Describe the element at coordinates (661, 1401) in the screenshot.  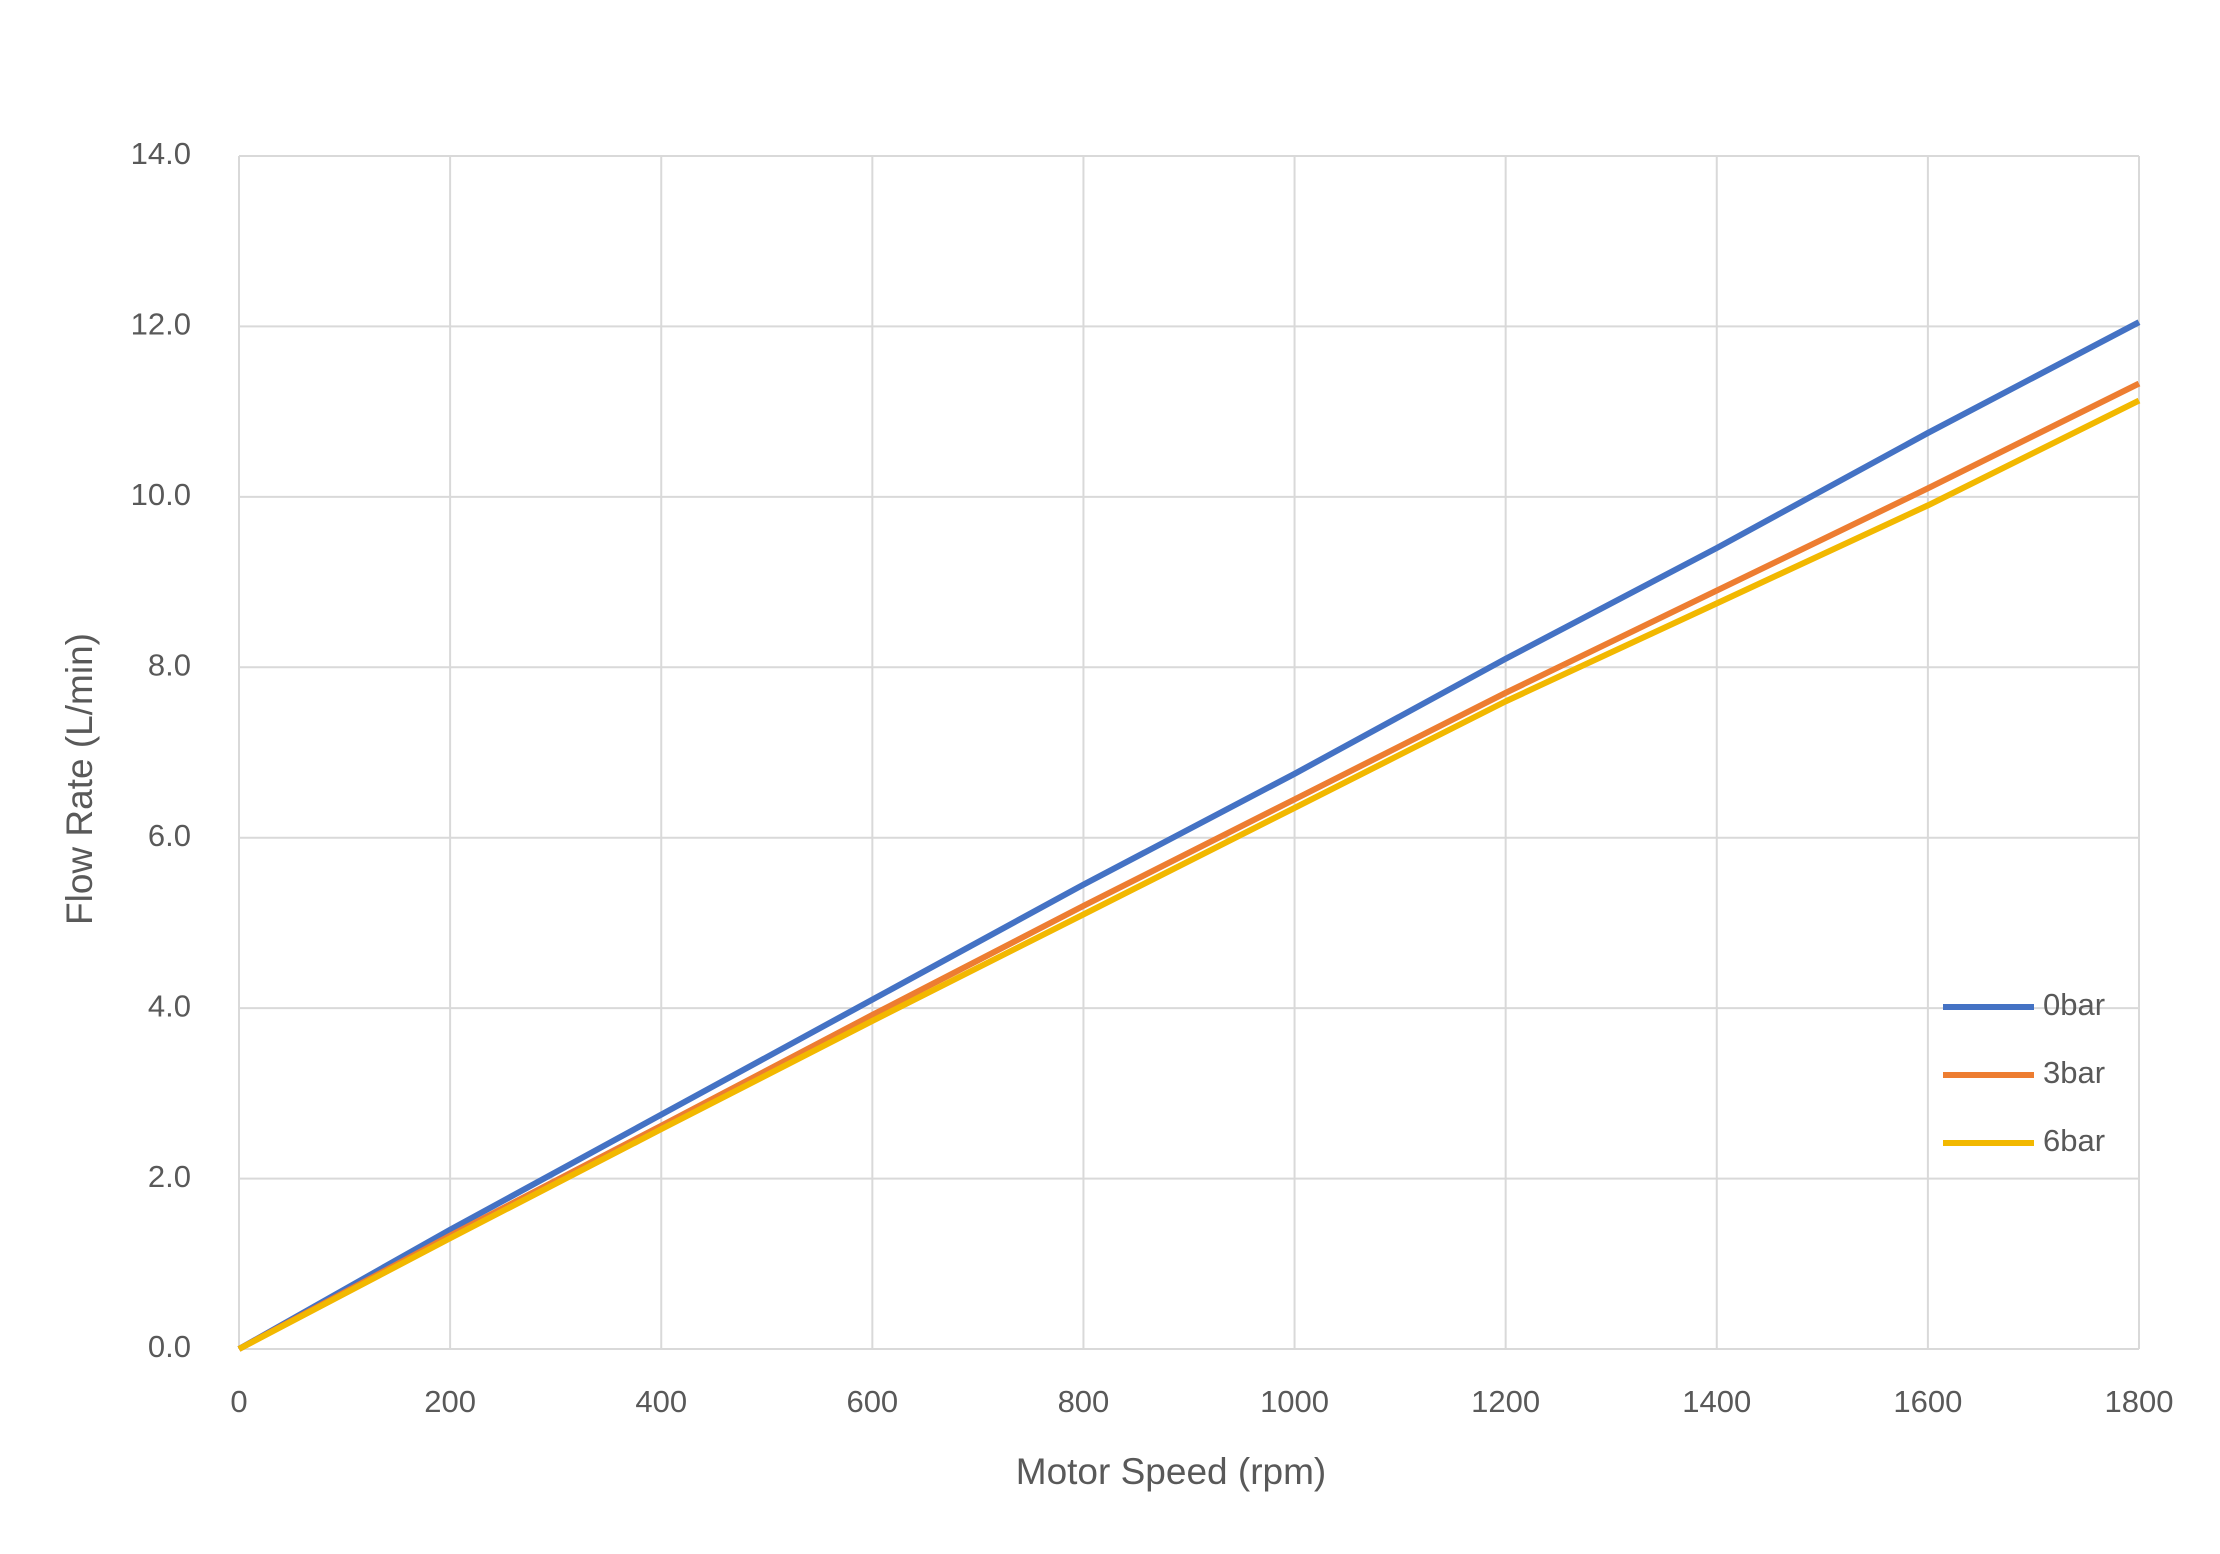
I see `x-tick-label: 400` at that location.